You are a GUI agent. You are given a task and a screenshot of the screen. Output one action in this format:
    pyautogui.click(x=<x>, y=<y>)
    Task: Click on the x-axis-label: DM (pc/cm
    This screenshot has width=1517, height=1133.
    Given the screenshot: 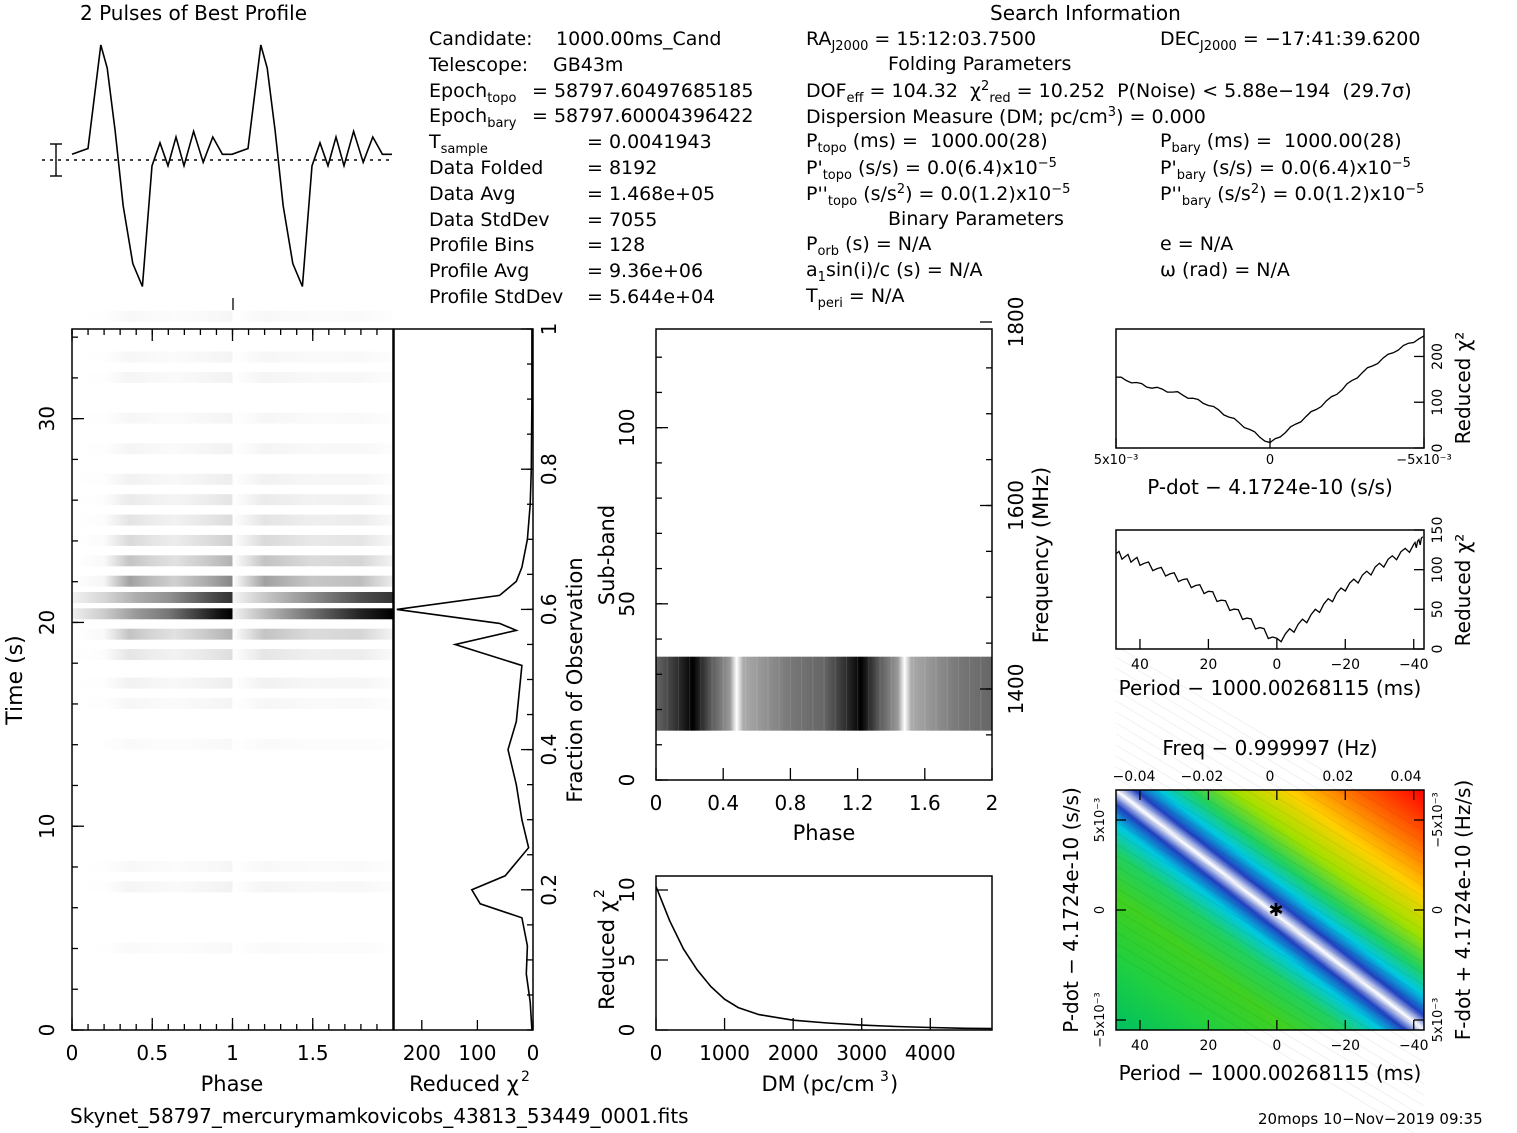 What is the action you would take?
    pyautogui.click(x=817, y=1084)
    